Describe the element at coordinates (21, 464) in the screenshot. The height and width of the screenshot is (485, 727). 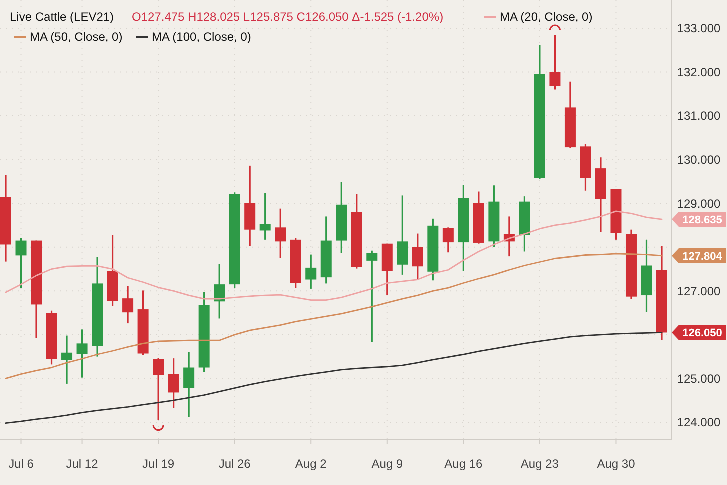
I see `x-tick-label: Jul 6` at that location.